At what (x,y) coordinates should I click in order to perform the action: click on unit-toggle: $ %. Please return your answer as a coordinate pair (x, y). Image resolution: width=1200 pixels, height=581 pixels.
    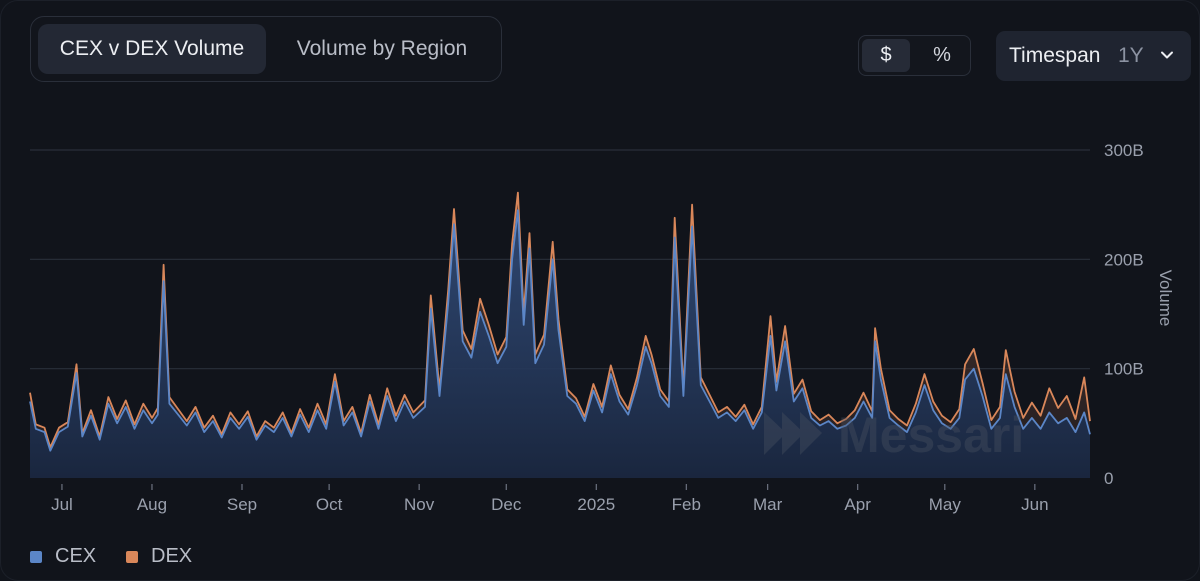
    Looking at the image, I should click on (914, 55).